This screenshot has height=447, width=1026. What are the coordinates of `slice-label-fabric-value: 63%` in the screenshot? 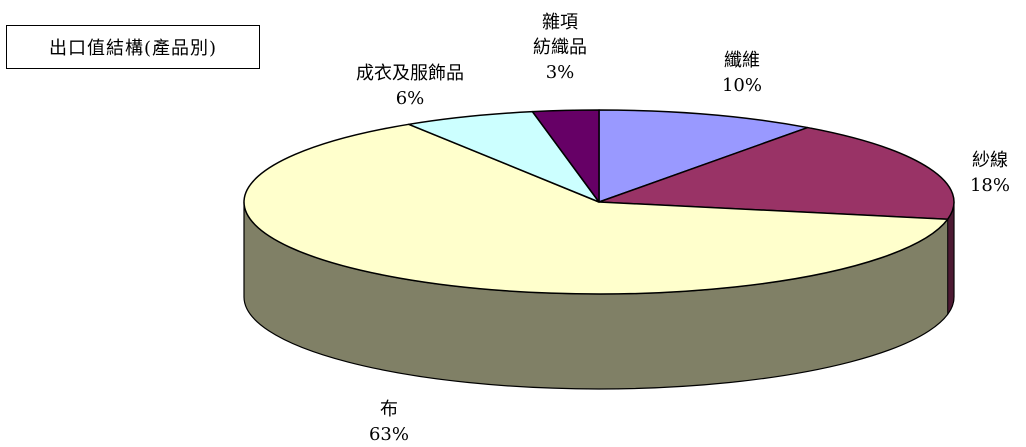 It's located at (388, 434).